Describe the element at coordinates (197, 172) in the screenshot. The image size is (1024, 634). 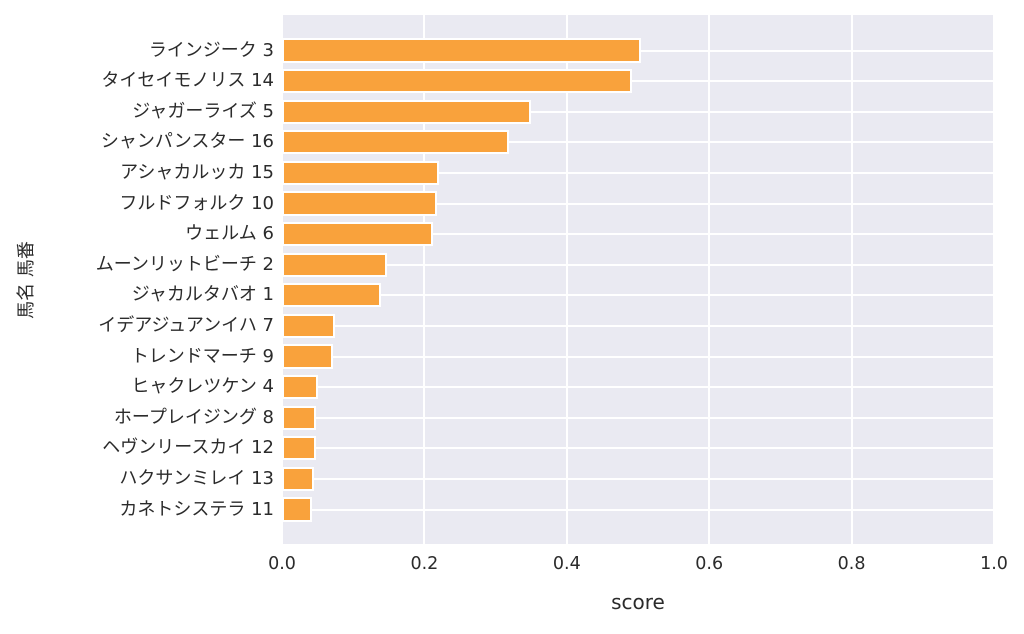
I see `y-tick-label: アシャカルッカ 15` at that location.